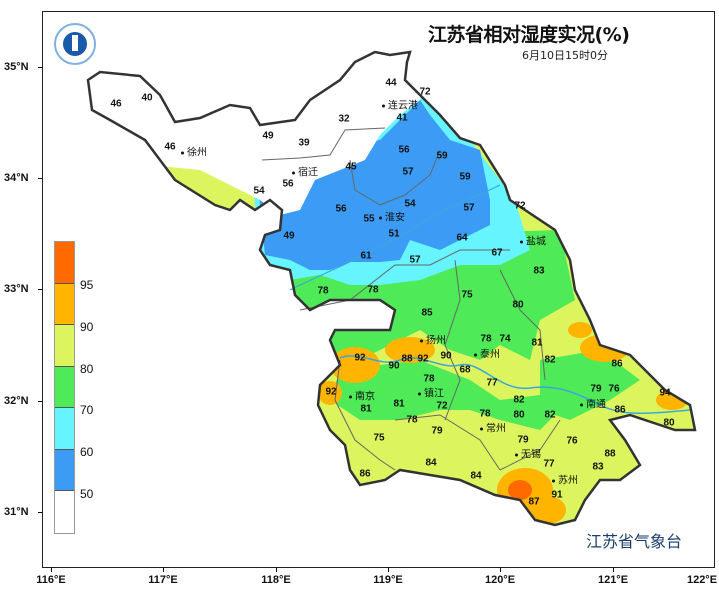  Describe the element at coordinates (529, 35) in the screenshot. I see `map-title: 江苏省相对湿度实况(%)` at that location.